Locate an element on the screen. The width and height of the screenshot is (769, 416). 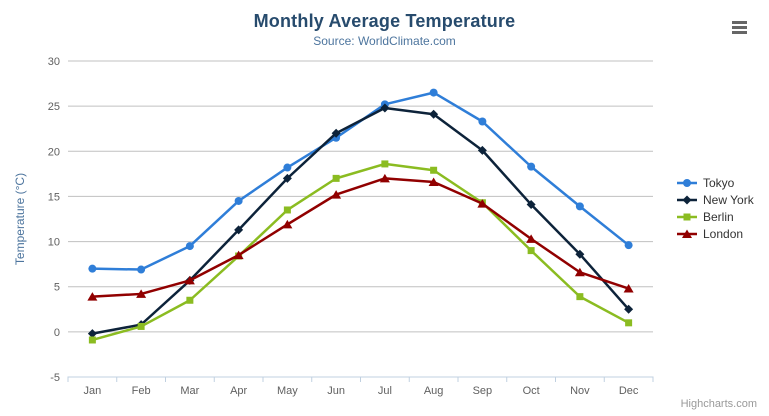
export-menu-button is located at coordinates (739, 27).